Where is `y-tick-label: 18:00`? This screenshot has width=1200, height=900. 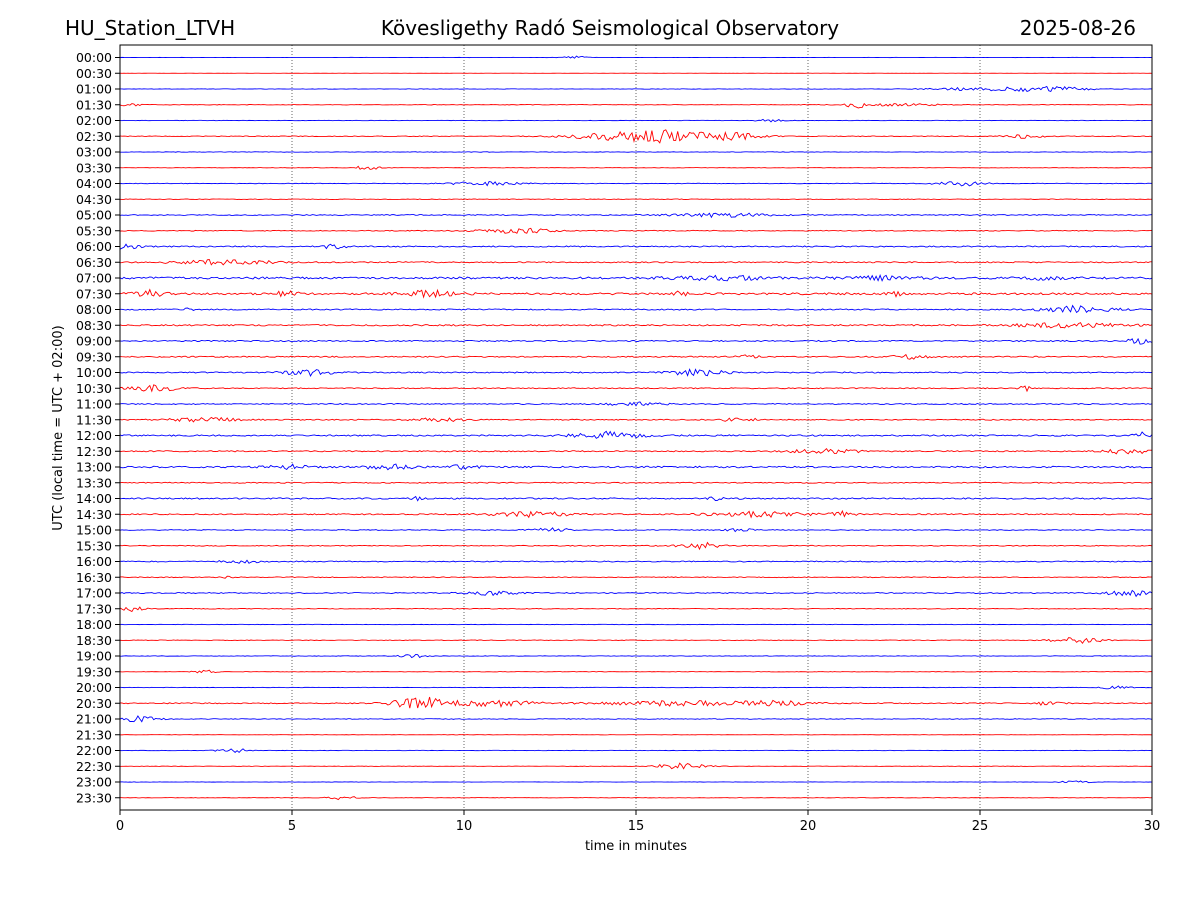 y-tick-label: 18:00 is located at coordinates (94, 624).